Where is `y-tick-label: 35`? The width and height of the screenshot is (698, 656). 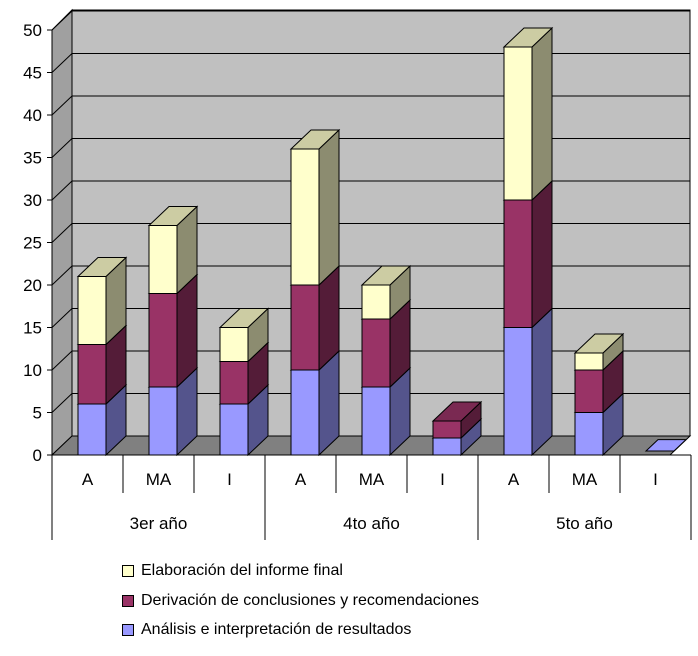 y-tick-label: 35 is located at coordinates (32, 158).